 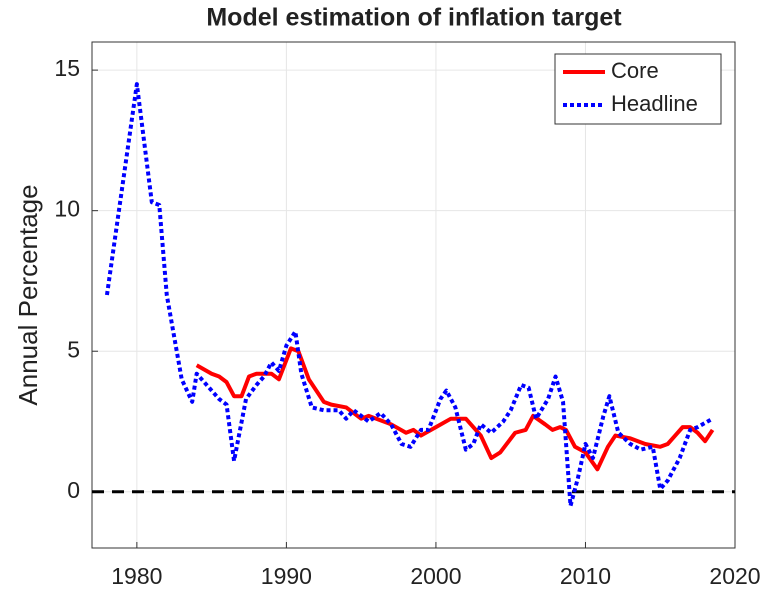 I want to click on x-tick-label: 2010, so click(x=585, y=576).